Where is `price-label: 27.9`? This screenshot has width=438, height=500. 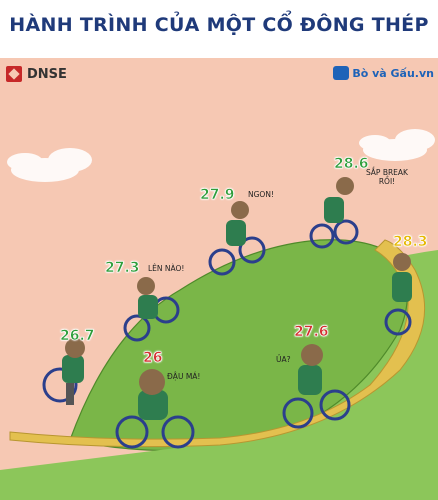
price-label: 27.9 is located at coordinates (217, 195).